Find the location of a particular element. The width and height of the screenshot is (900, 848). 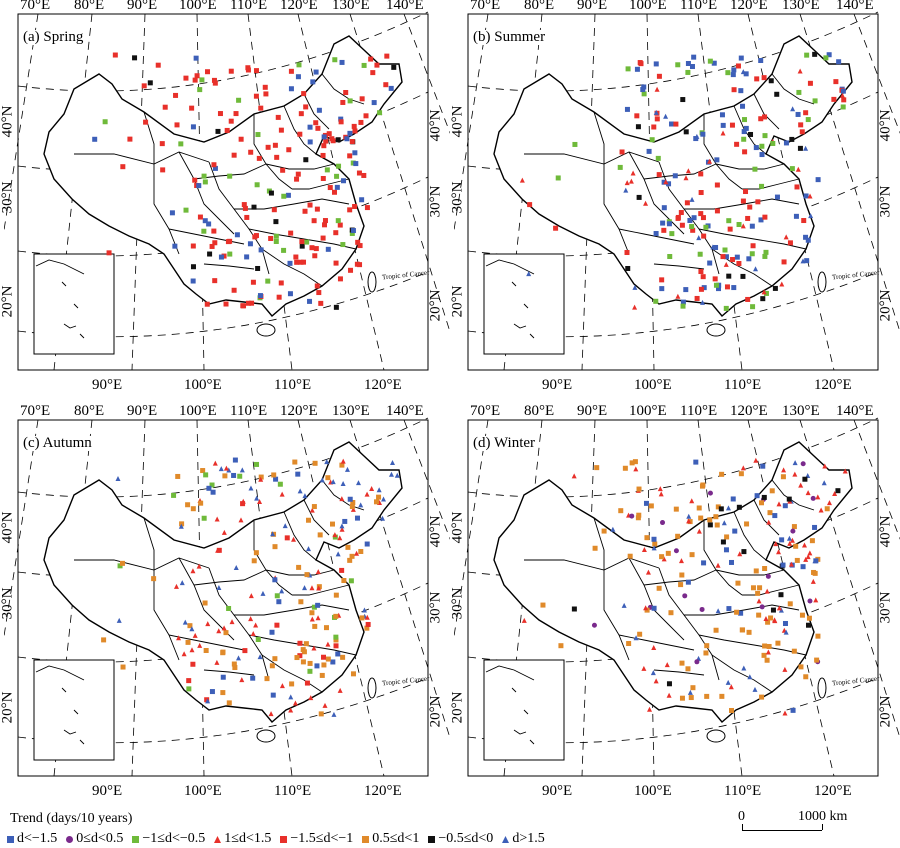

bottom-longitude-label: 100°E is located at coordinates (653, 791).